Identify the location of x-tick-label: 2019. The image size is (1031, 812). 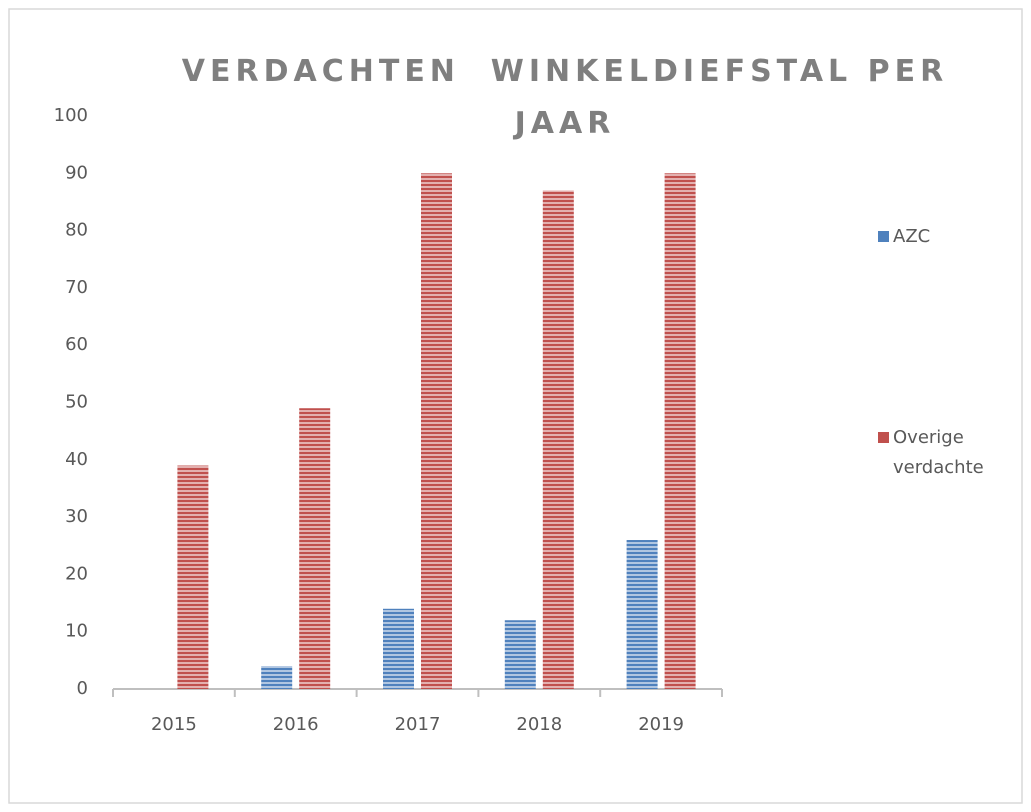
(661, 724).